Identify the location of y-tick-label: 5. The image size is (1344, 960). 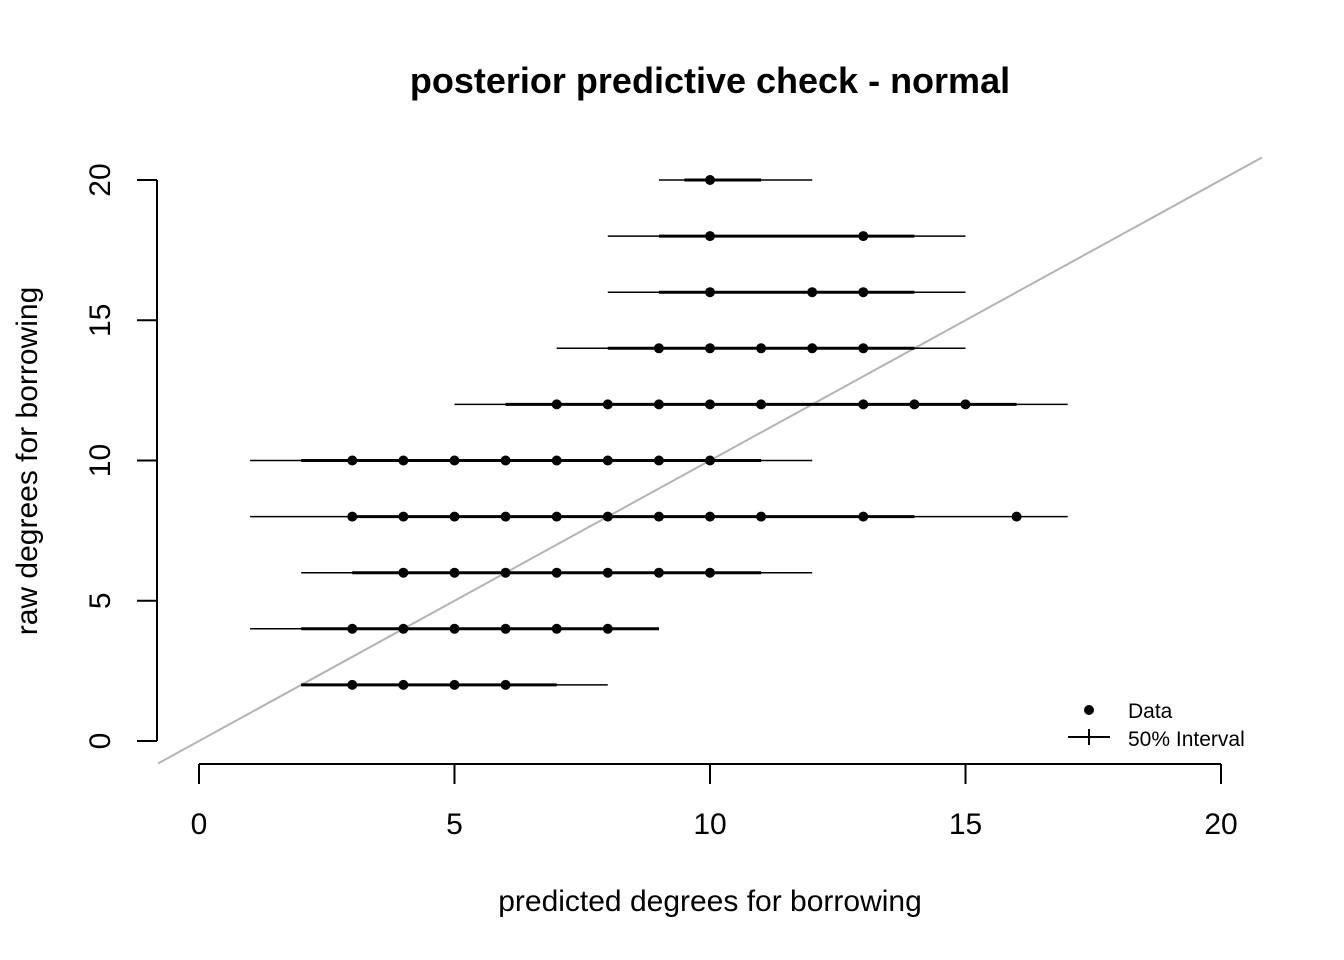
(100, 600).